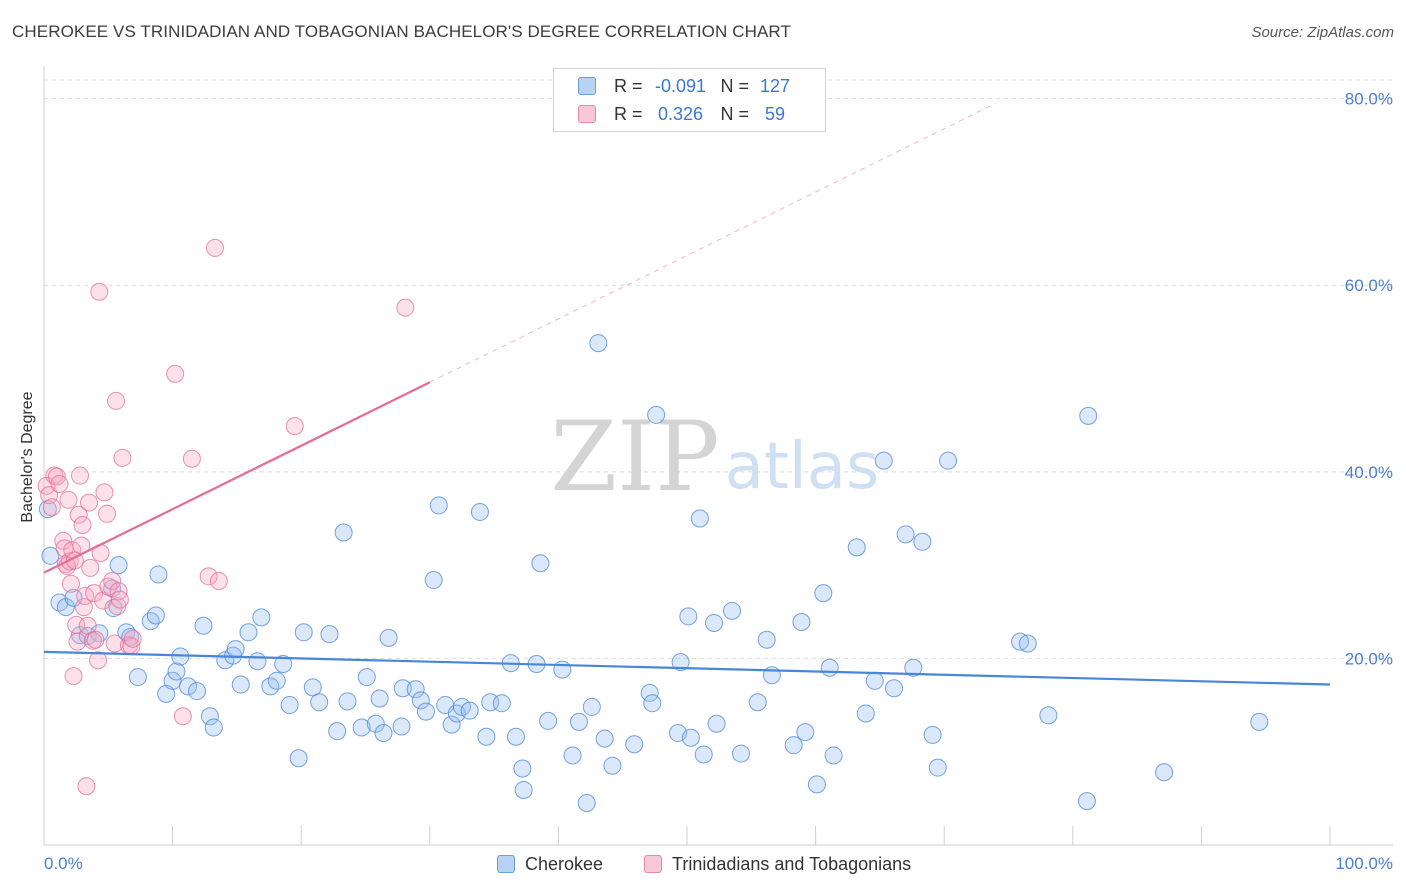  I want to click on trend-line-s1, so click(237, 477).